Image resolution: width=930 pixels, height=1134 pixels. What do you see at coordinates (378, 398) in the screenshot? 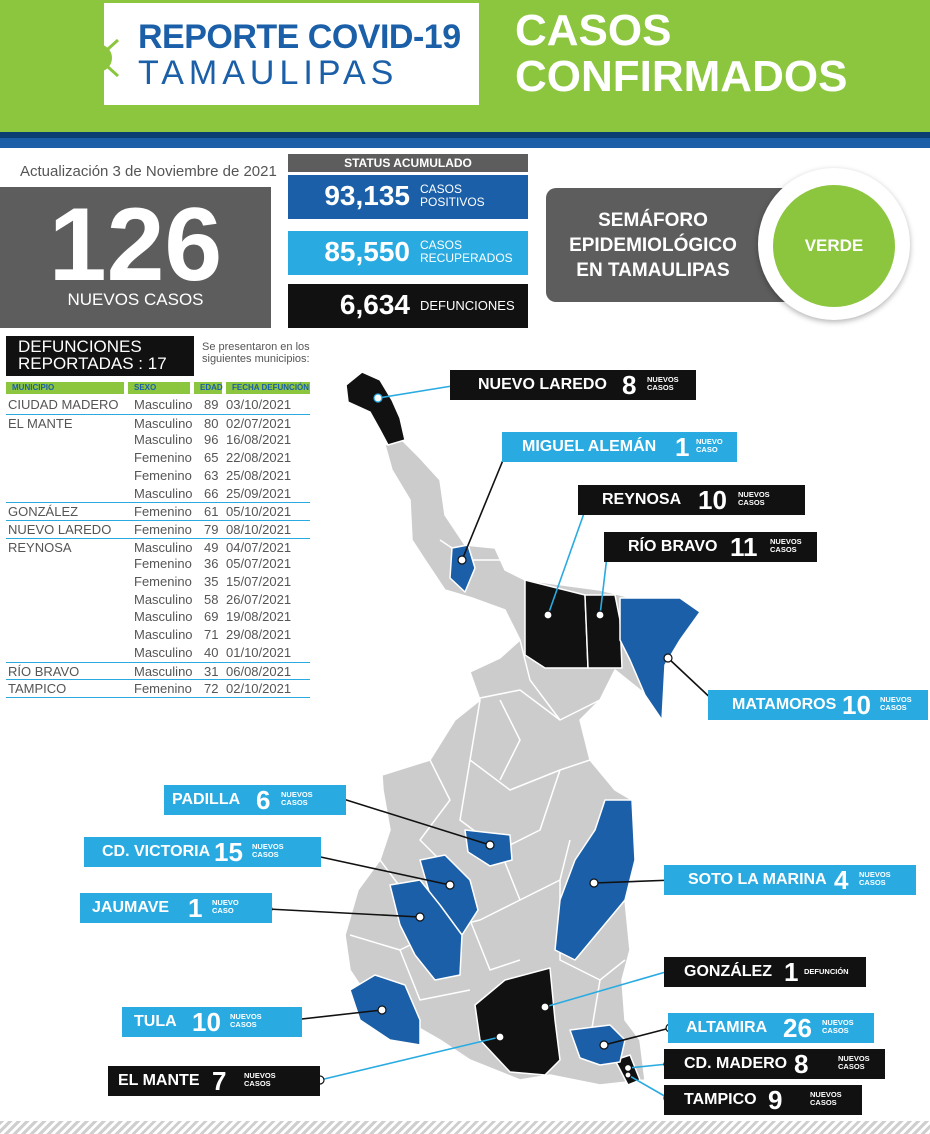
I see `pin-nuevo-laredo` at bounding box center [378, 398].